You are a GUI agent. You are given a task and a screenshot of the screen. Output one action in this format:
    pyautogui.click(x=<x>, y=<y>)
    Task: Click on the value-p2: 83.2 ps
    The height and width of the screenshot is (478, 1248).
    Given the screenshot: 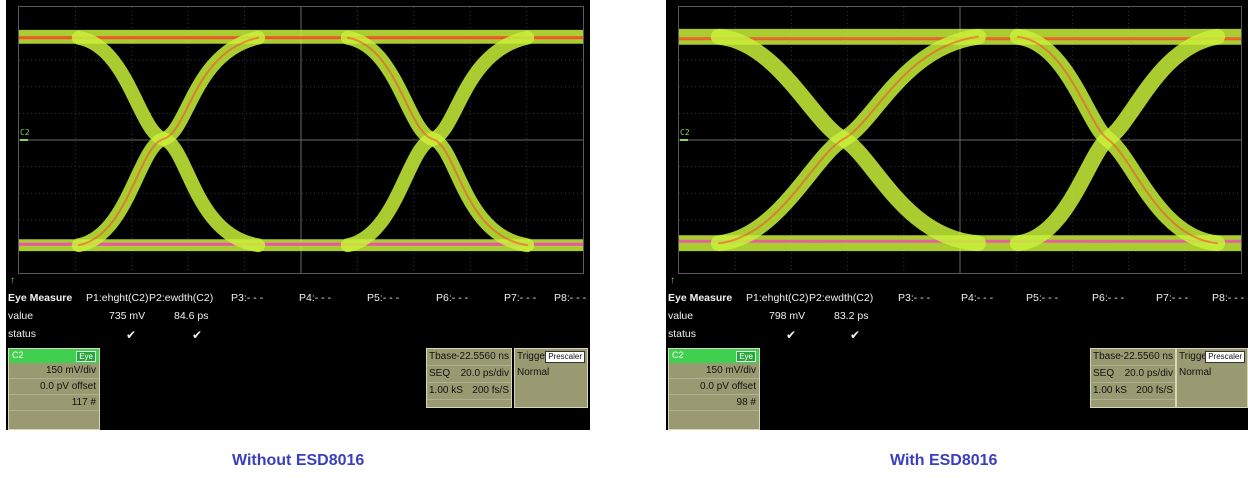 What is the action you would take?
    pyautogui.click(x=851, y=316)
    